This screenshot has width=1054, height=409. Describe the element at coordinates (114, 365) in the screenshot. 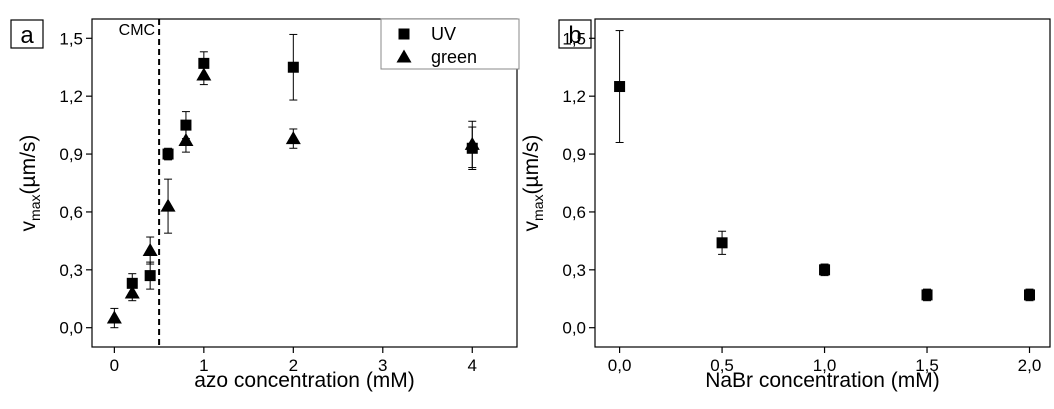

I see `x-tick-label: 0` at that location.